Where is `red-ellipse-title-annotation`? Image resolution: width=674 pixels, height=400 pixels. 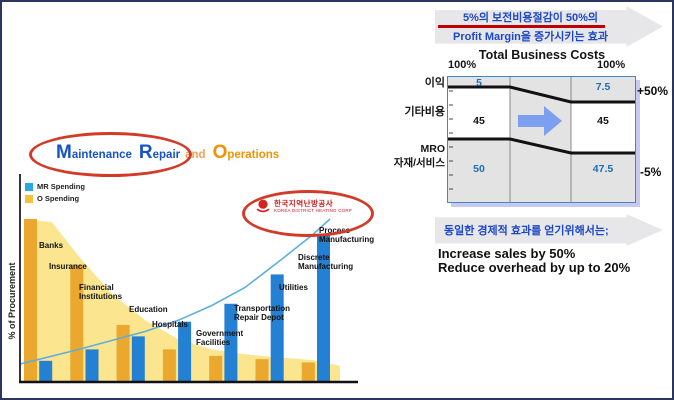
red-ellipse-title-annotation is located at coordinates (110, 154).